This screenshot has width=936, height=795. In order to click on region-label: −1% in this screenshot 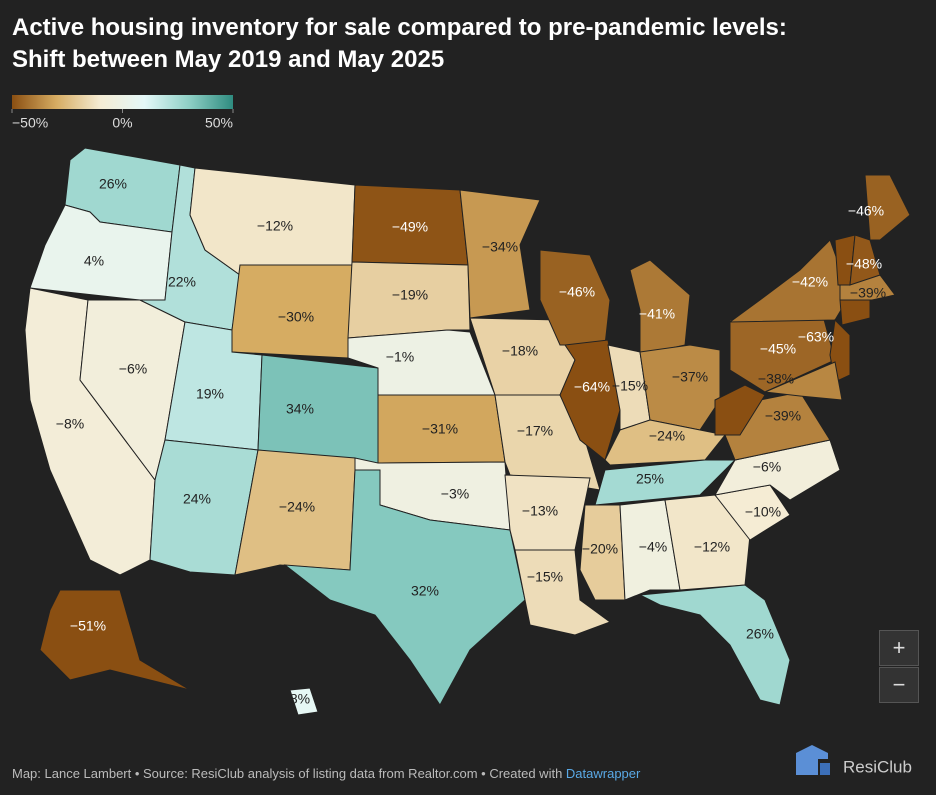, I will do `click(400, 357)`.